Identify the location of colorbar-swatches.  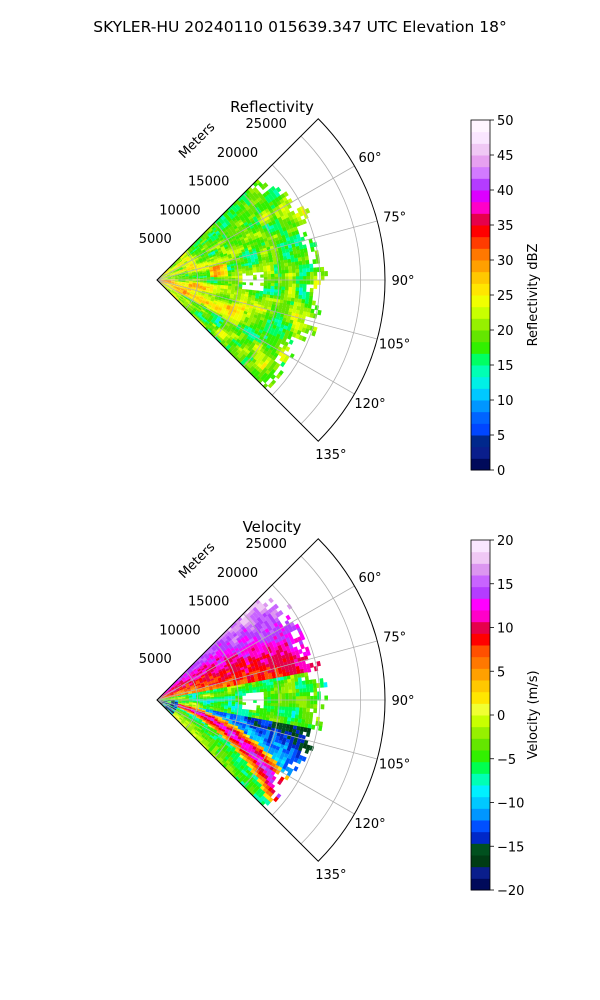
(480, 295).